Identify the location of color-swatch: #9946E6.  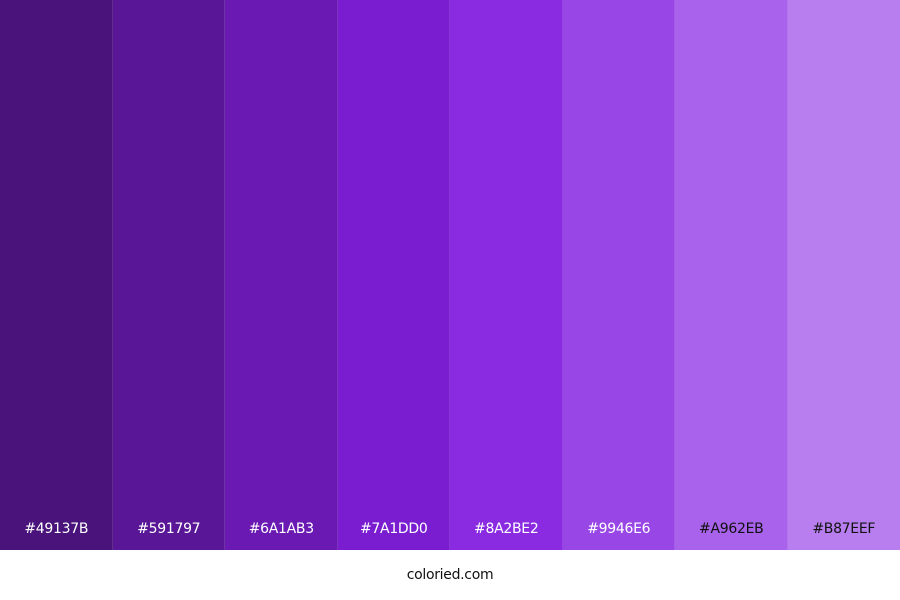
(618, 275).